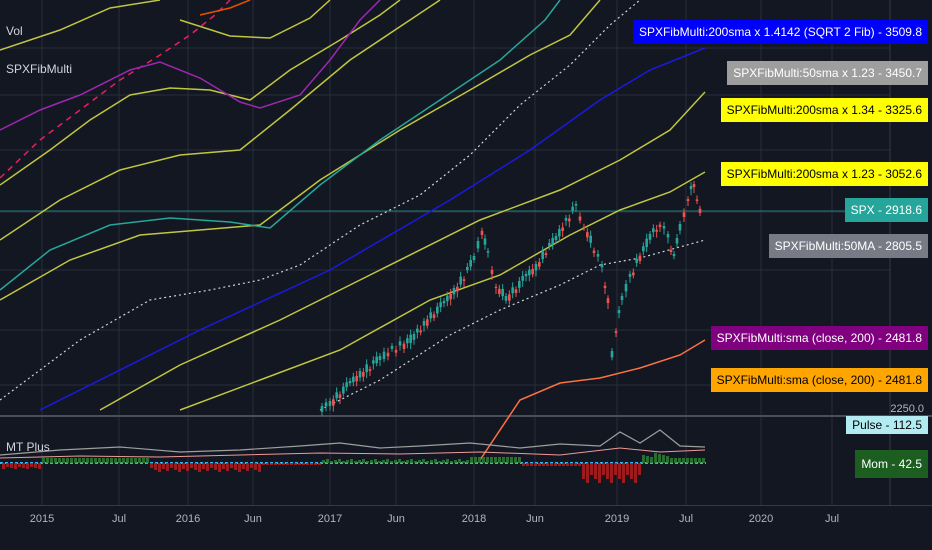 The image size is (932, 550). I want to click on legend-vol: Vol, so click(14, 31).